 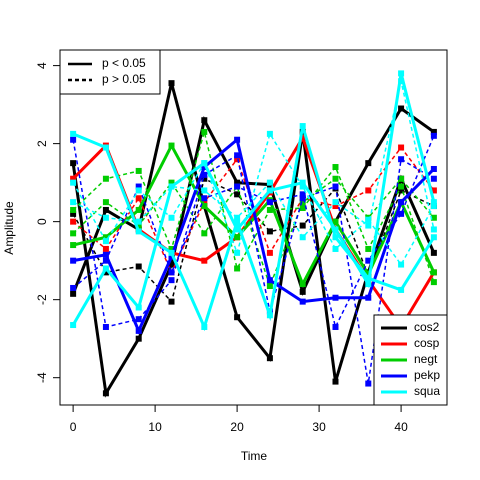 What do you see at coordinates (427, 343) in the screenshot?
I see `legend-label: cosp` at bounding box center [427, 343].